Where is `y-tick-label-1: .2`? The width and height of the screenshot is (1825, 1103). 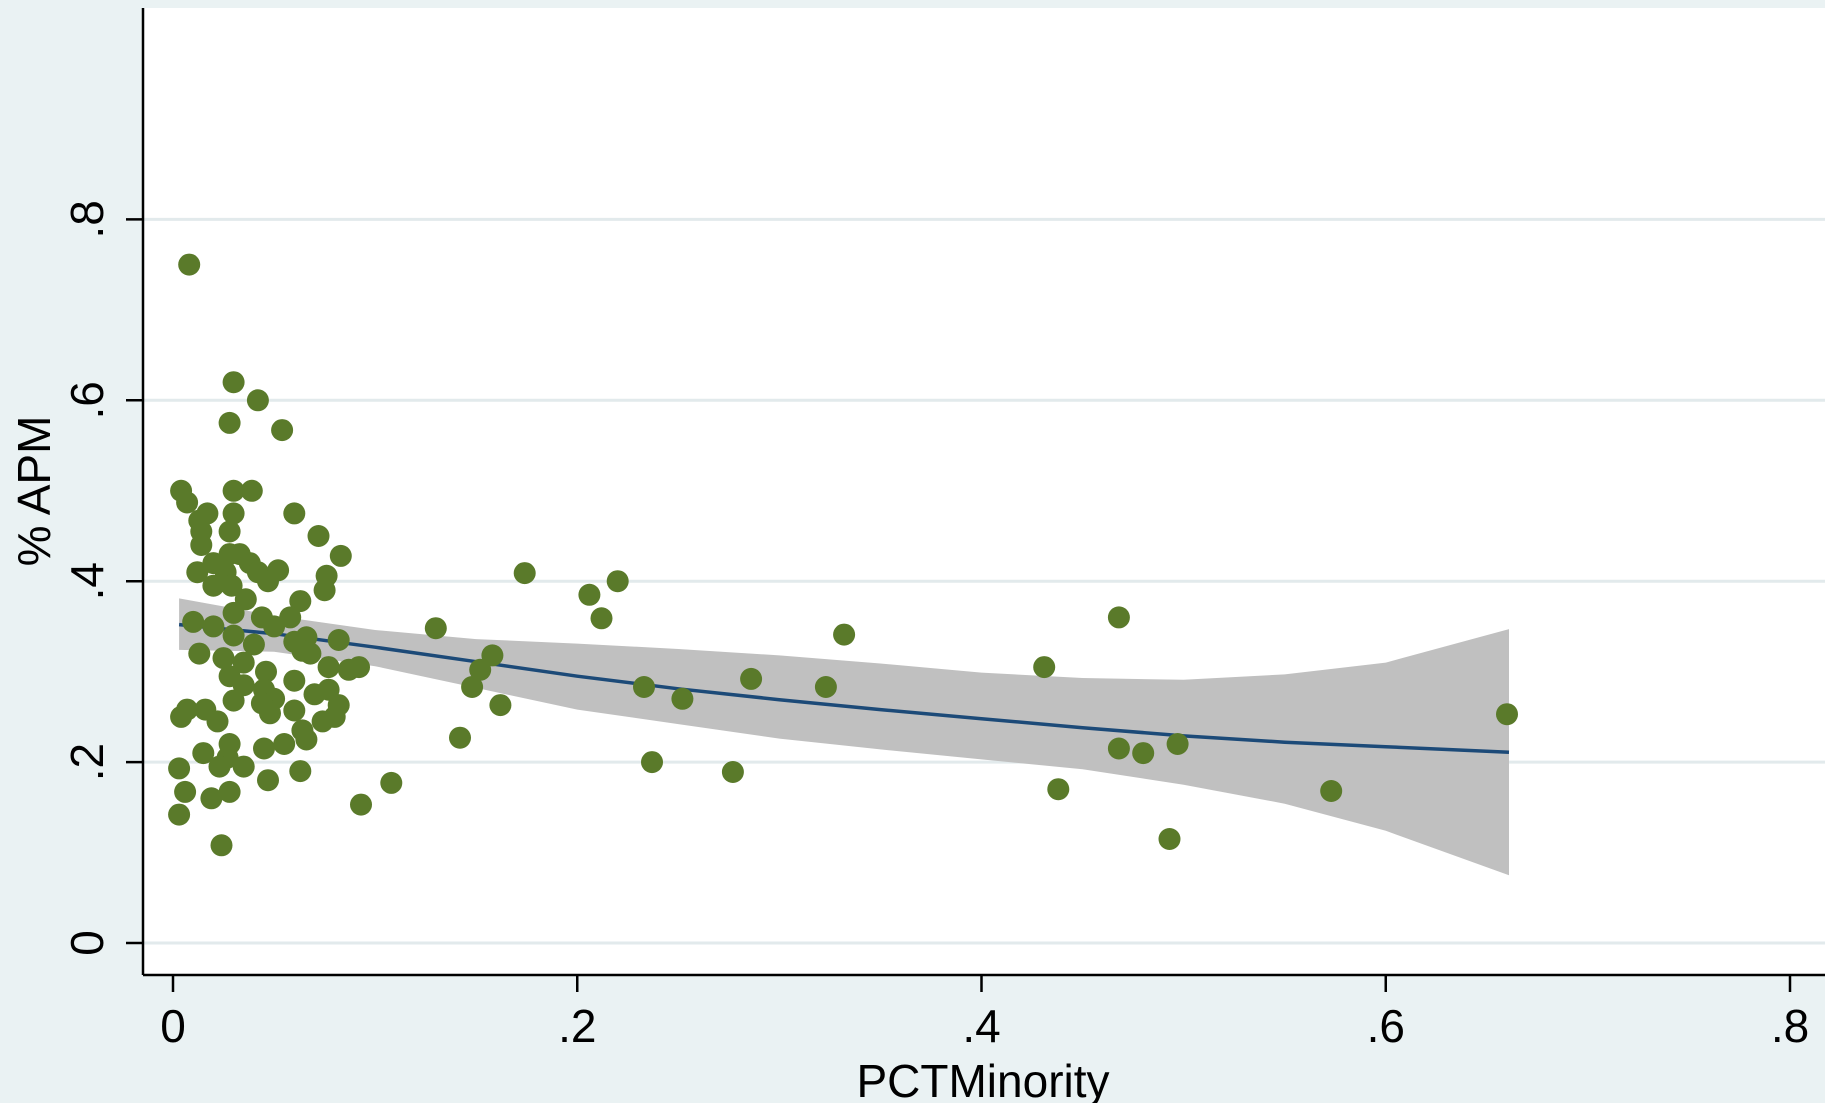
y-tick-label-1: .2 is located at coordinates (87, 762).